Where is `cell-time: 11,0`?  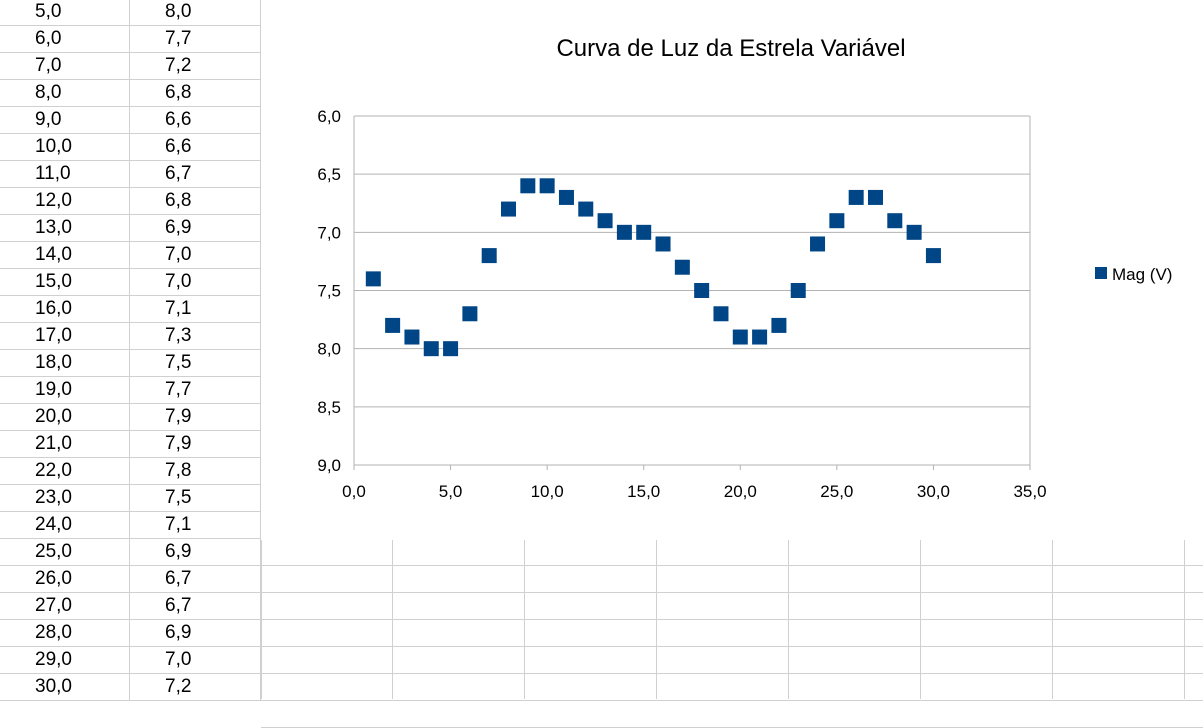
cell-time: 11,0 is located at coordinates (65, 174).